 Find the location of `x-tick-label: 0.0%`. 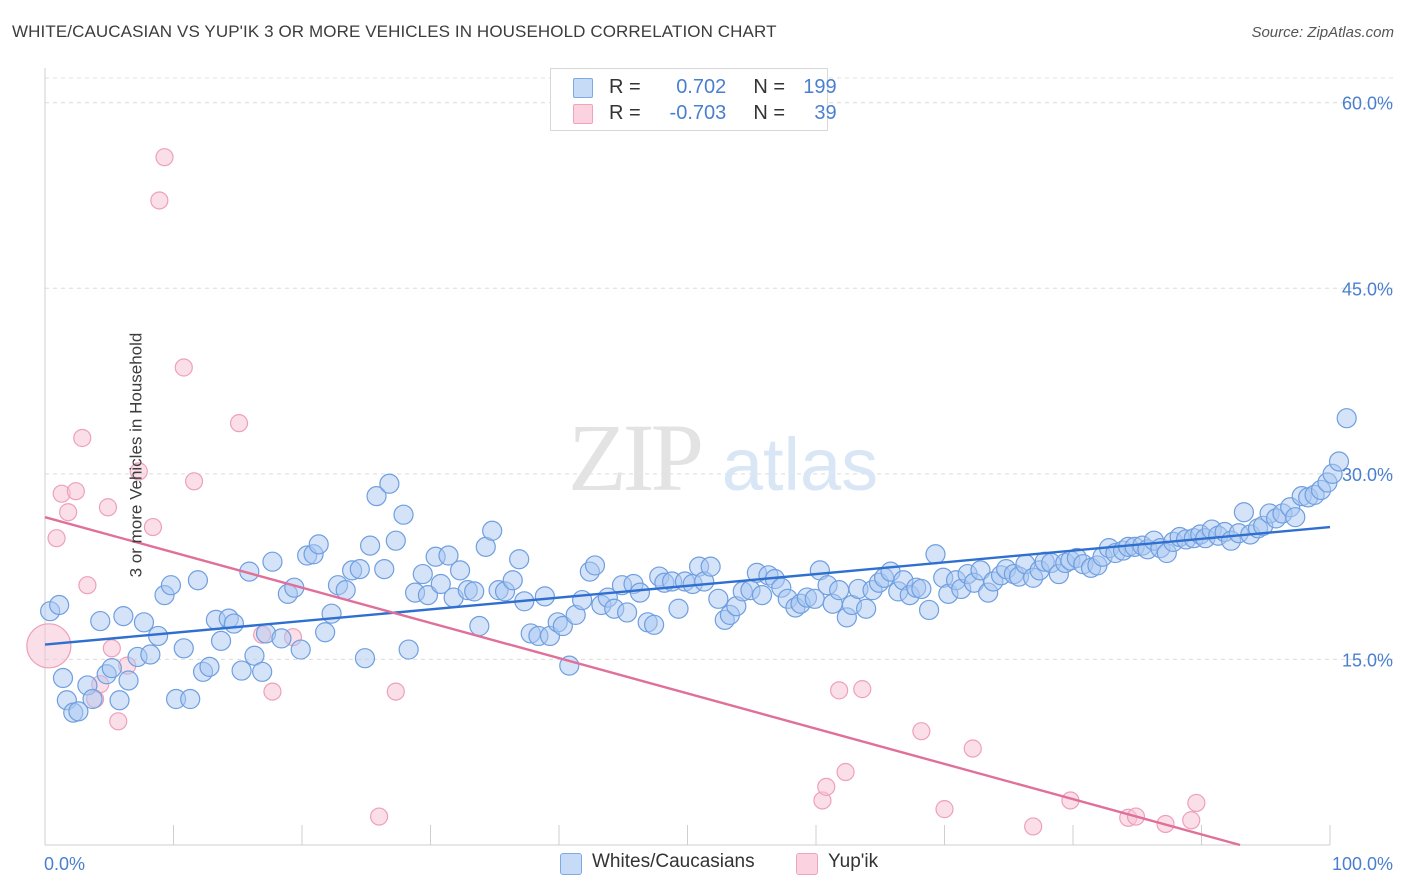

x-tick-label: 0.0% is located at coordinates (64, 864).